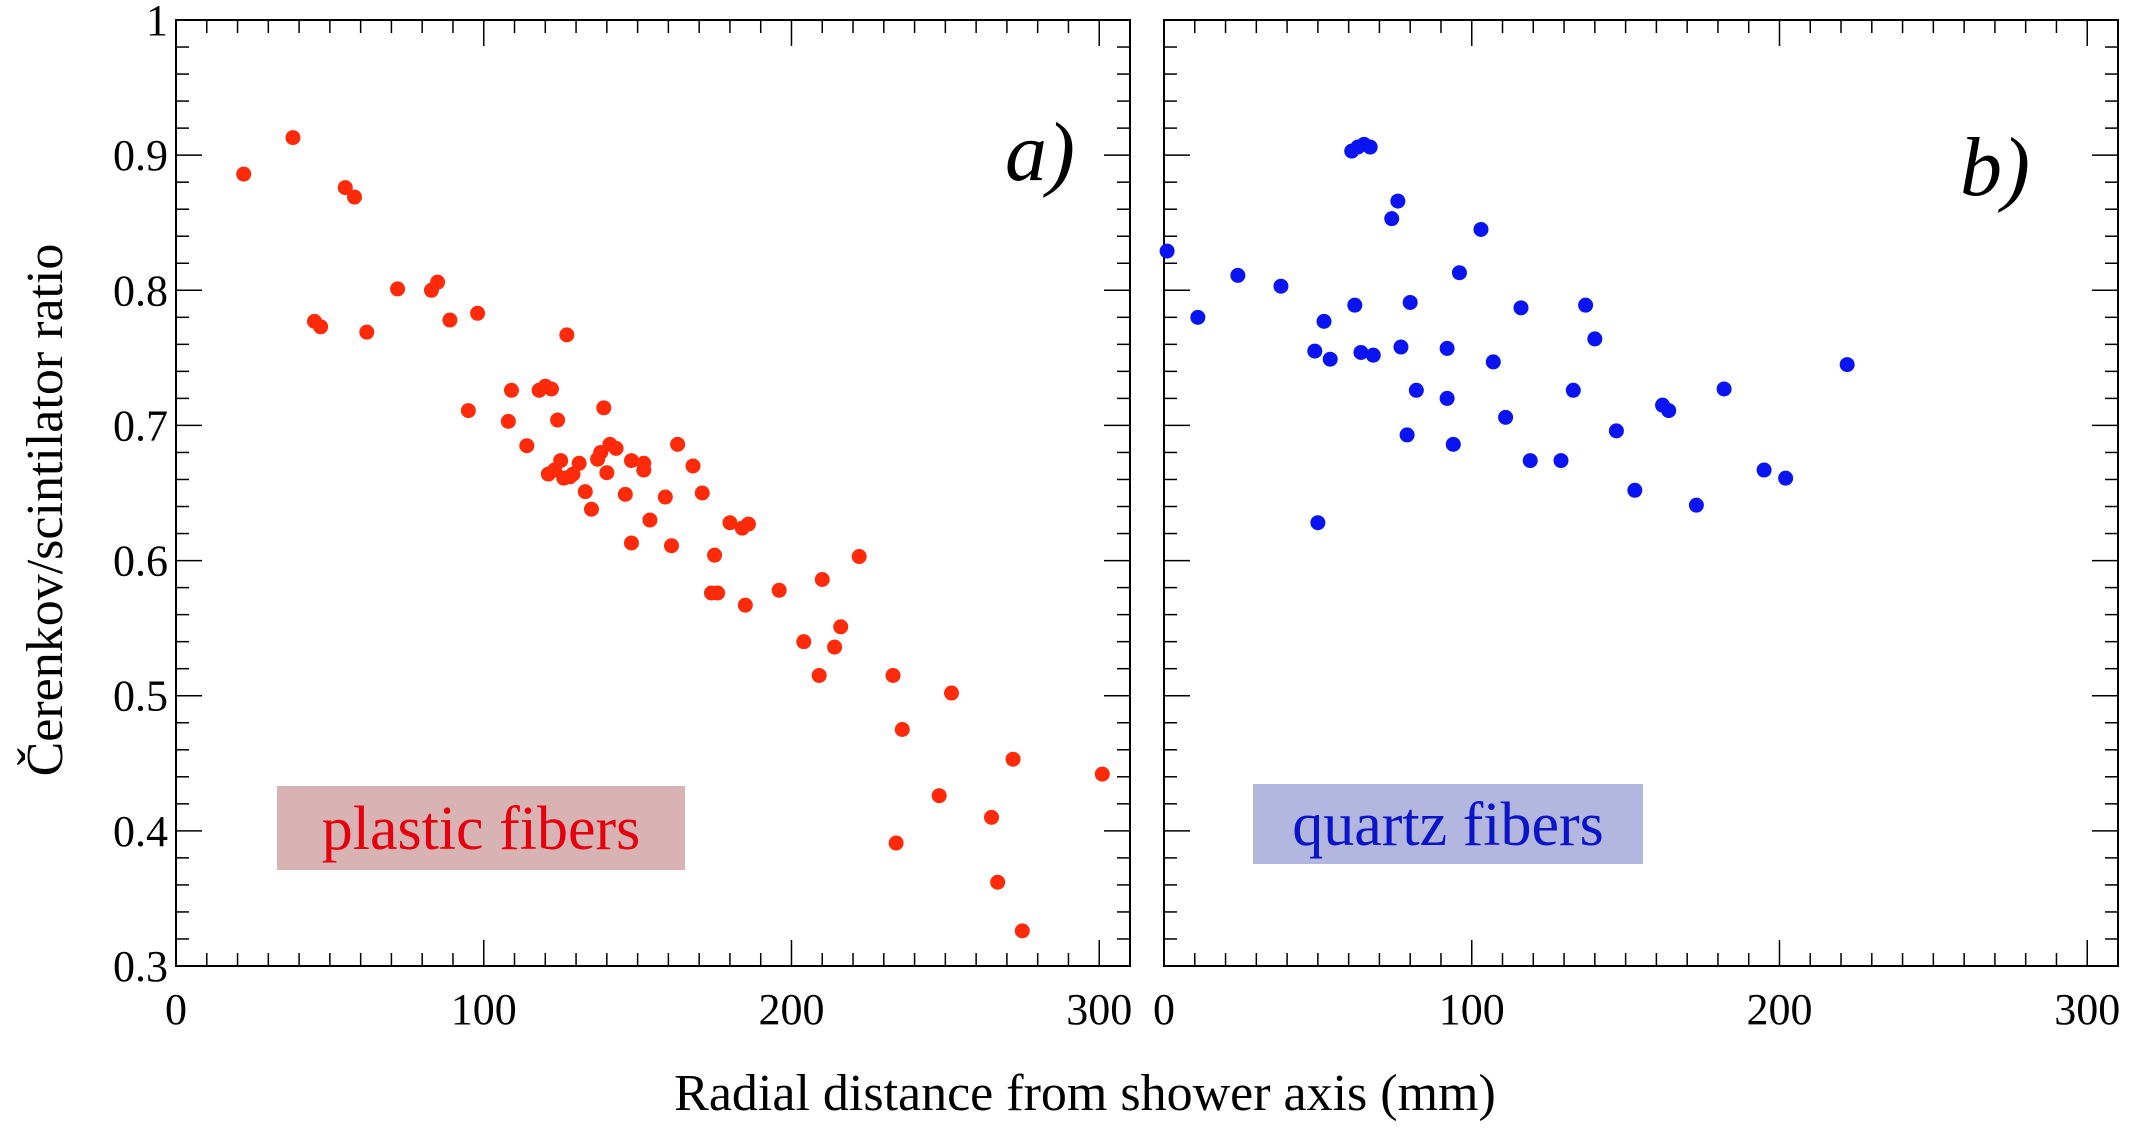 Image resolution: width=2156 pixels, height=1143 pixels. I want to click on y-tick-label: 0.8, so click(140, 290).